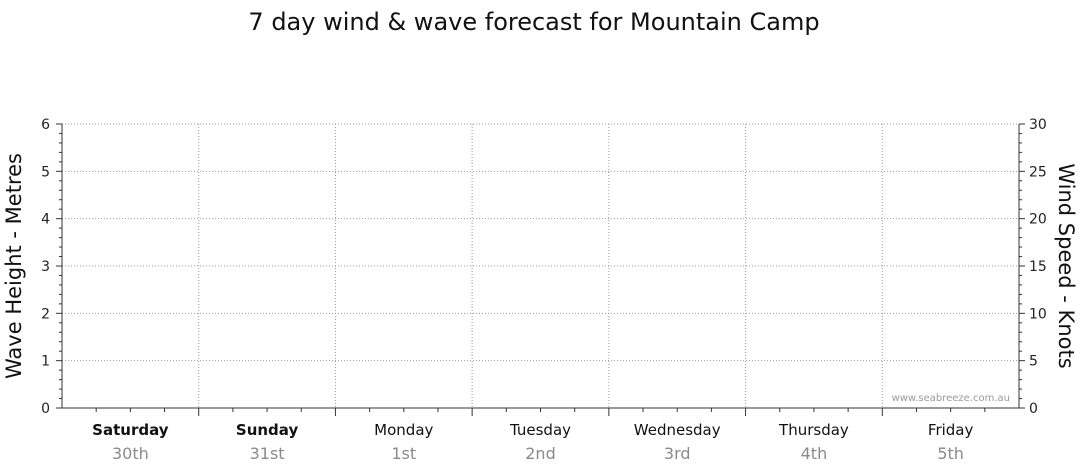 This screenshot has width=1080, height=475. Describe the element at coordinates (130, 430) in the screenshot. I see `day-name-label: Saturday` at that location.